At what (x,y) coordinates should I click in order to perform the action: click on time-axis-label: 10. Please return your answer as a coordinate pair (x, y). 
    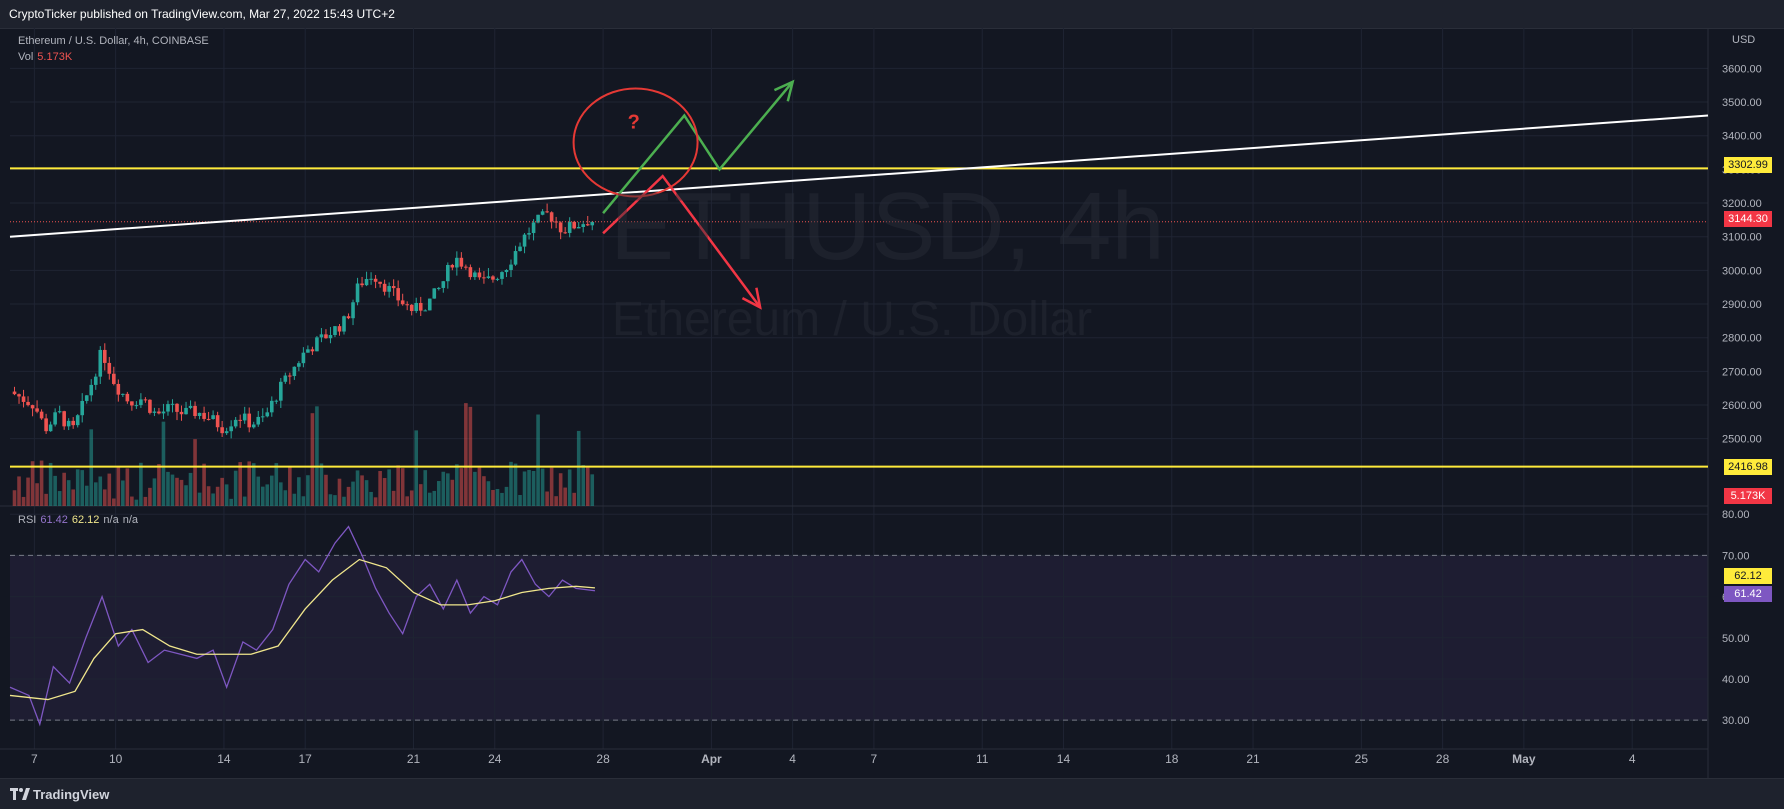
    Looking at the image, I should click on (116, 759).